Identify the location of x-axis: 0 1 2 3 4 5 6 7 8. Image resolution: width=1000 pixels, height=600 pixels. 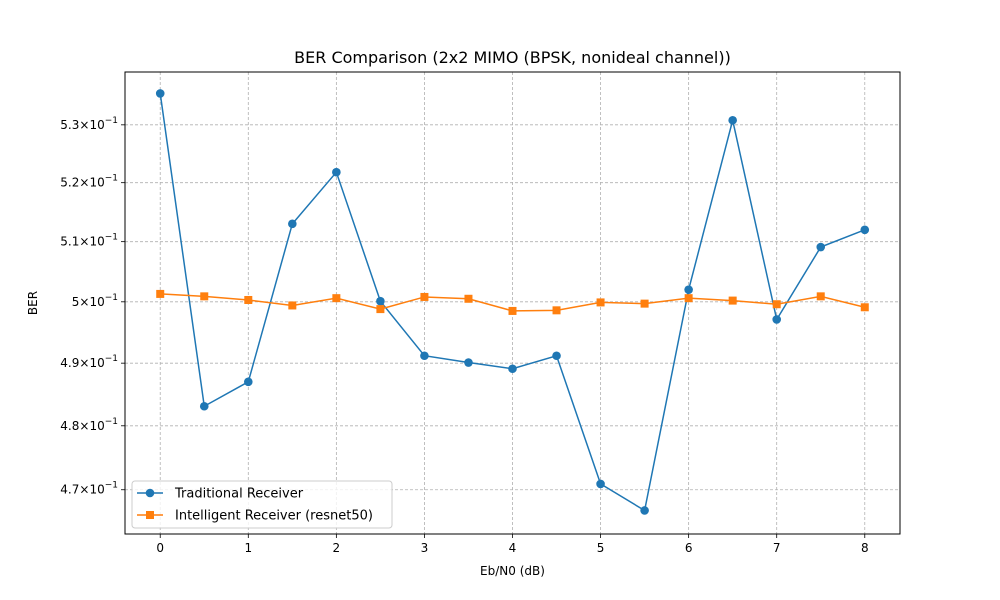
(512, 544).